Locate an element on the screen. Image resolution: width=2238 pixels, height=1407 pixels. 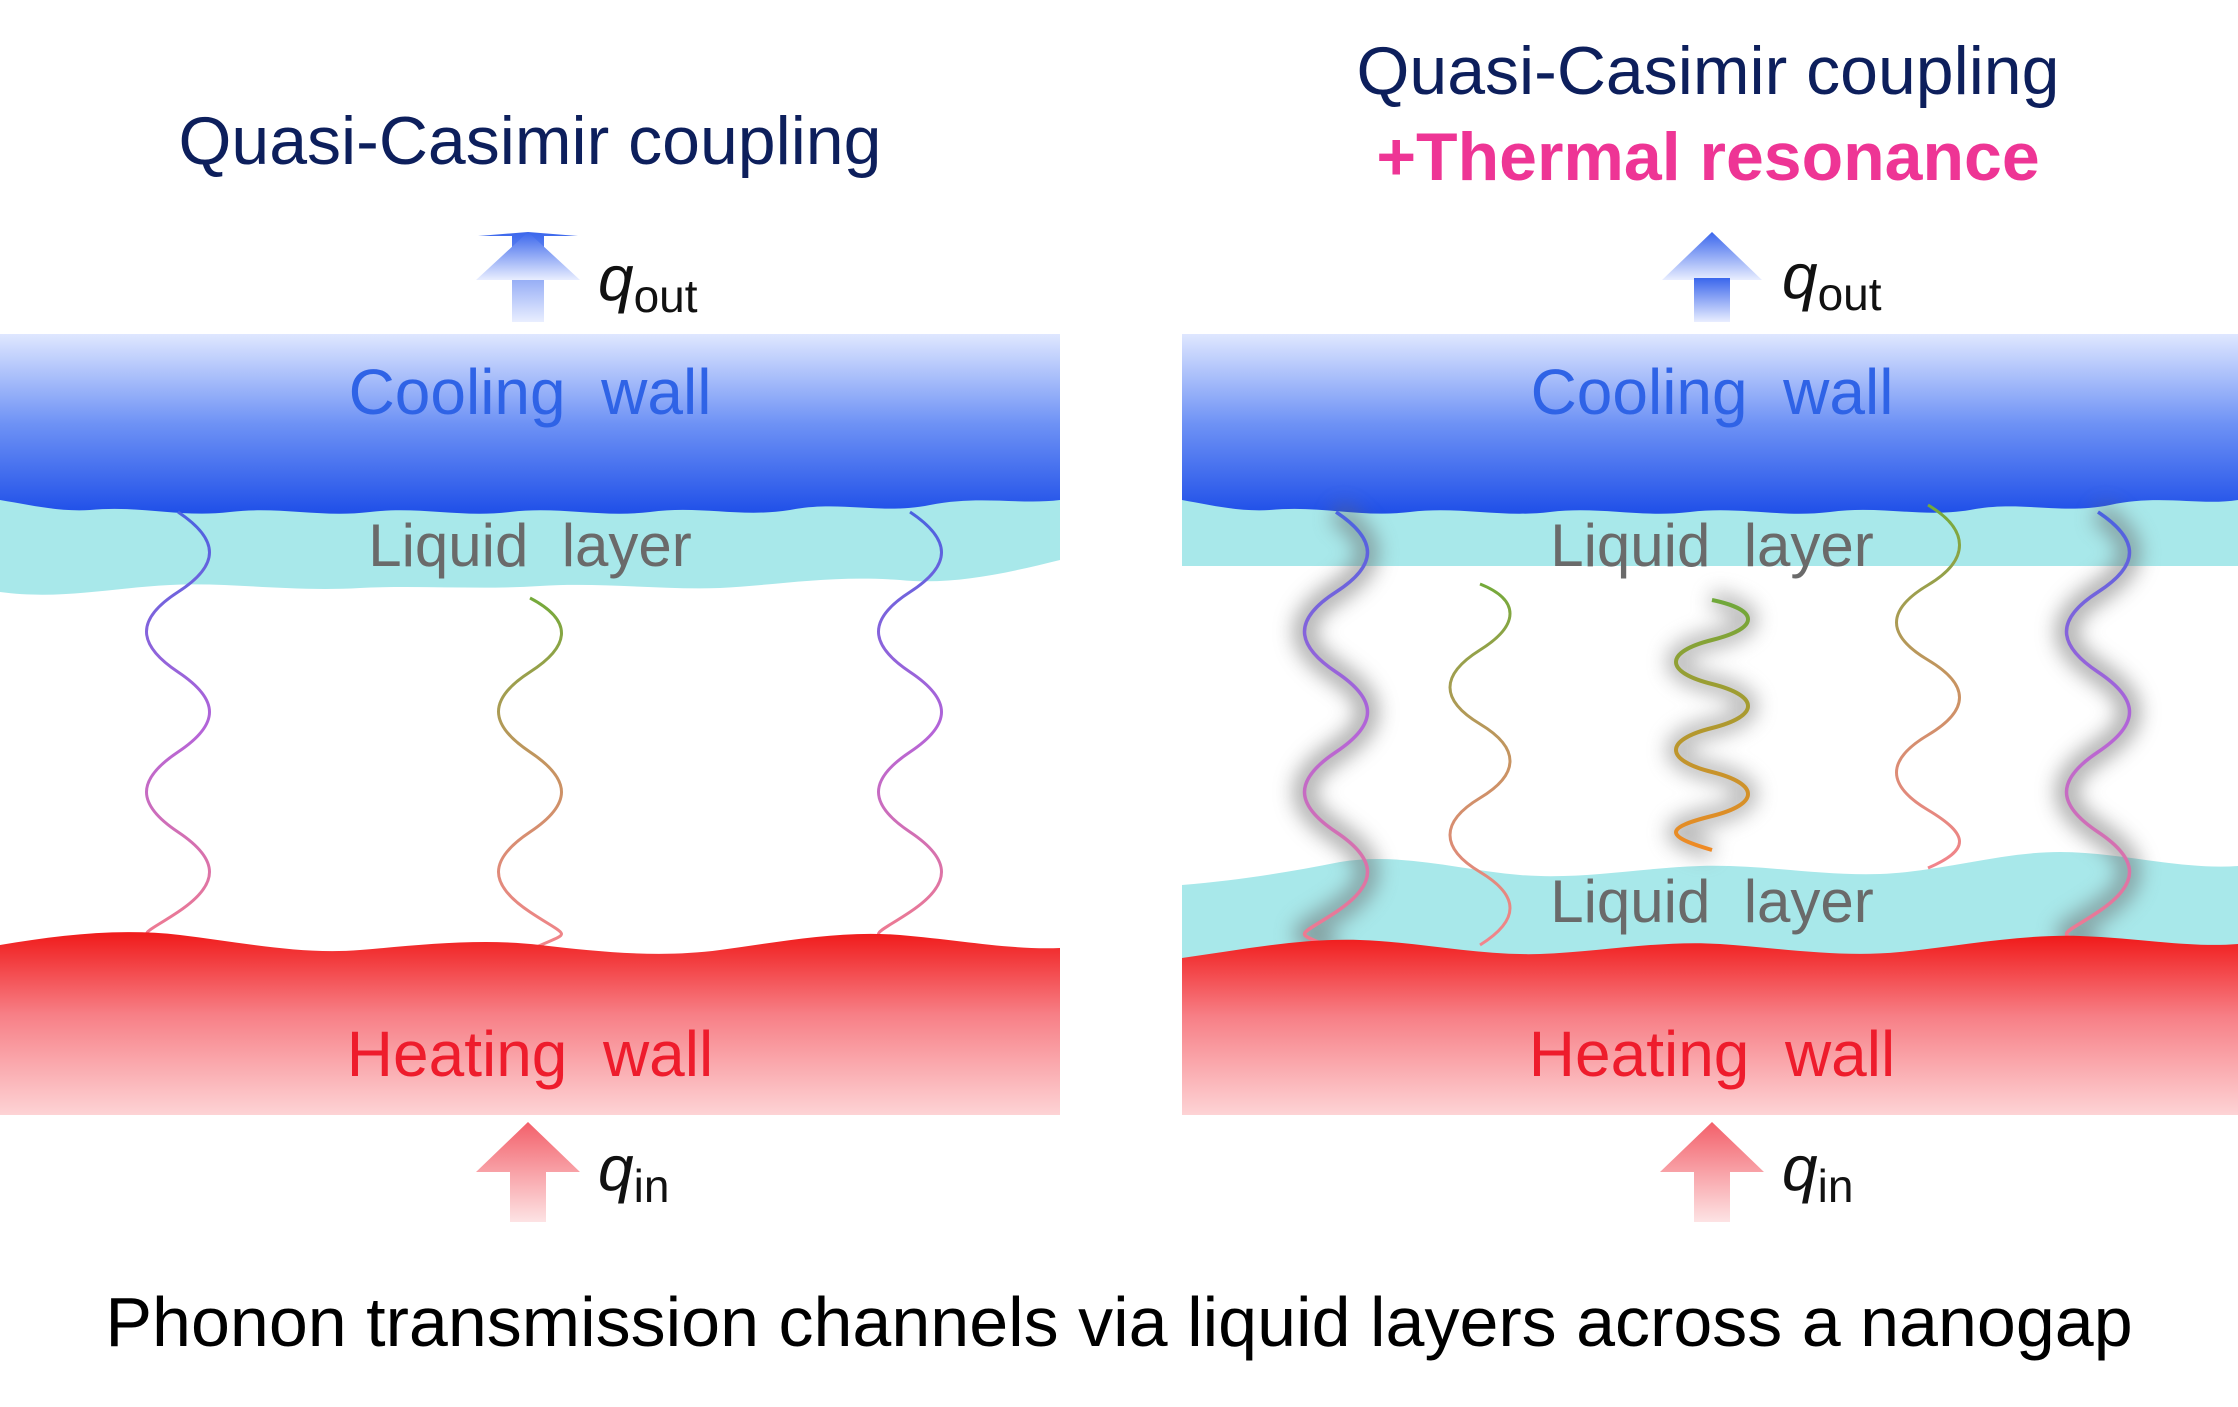
heating-wall-label-left: Heating wall is located at coordinates (530, 1054).